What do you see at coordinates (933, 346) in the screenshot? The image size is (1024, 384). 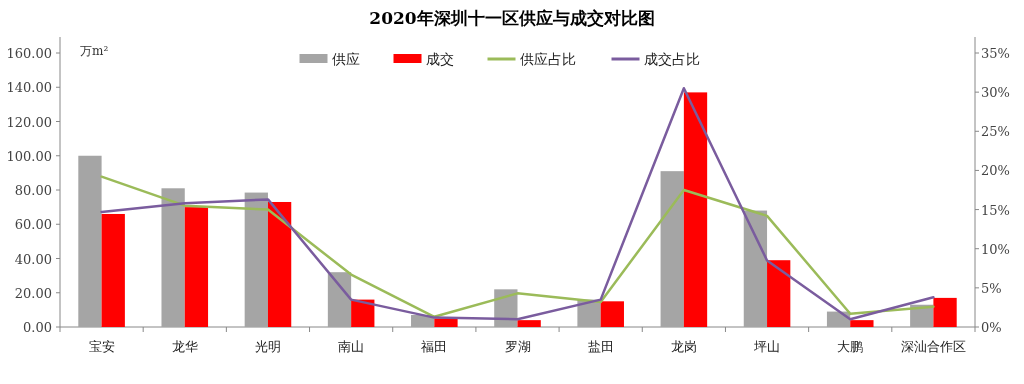 I see `x-tick-label: 深汕合作区` at bounding box center [933, 346].